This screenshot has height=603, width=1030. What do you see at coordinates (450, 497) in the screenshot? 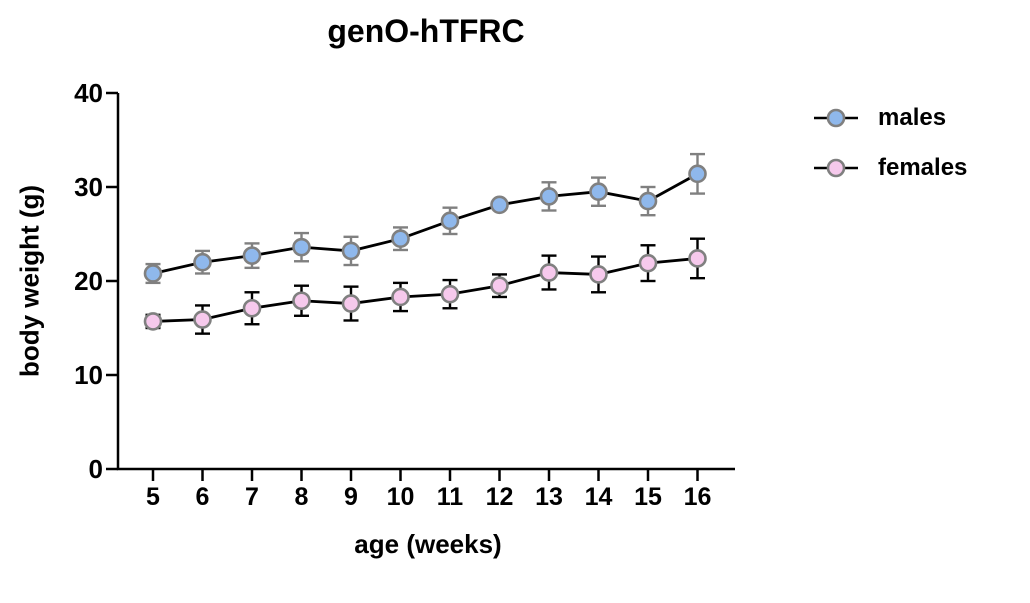
I see `x-tick-label: 11` at bounding box center [450, 497].